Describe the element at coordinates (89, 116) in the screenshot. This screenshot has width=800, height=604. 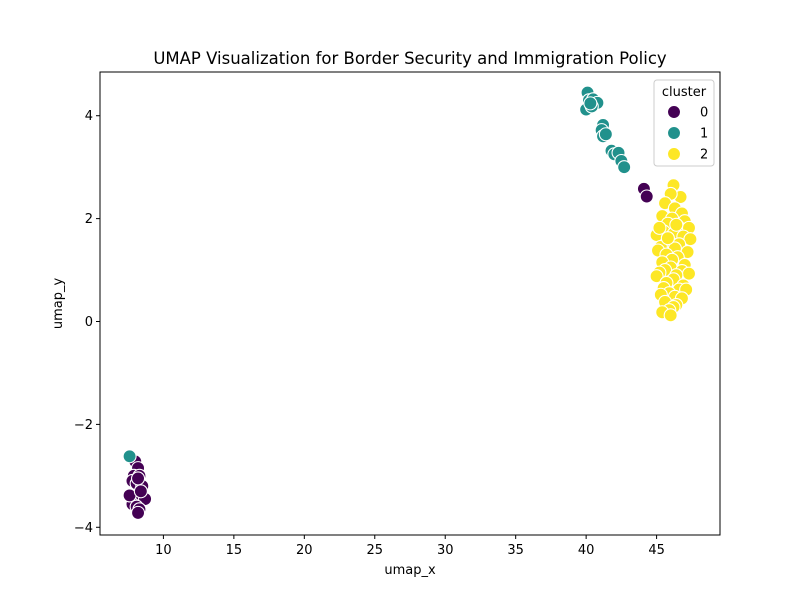
I see `y-tick-label: 4` at that location.